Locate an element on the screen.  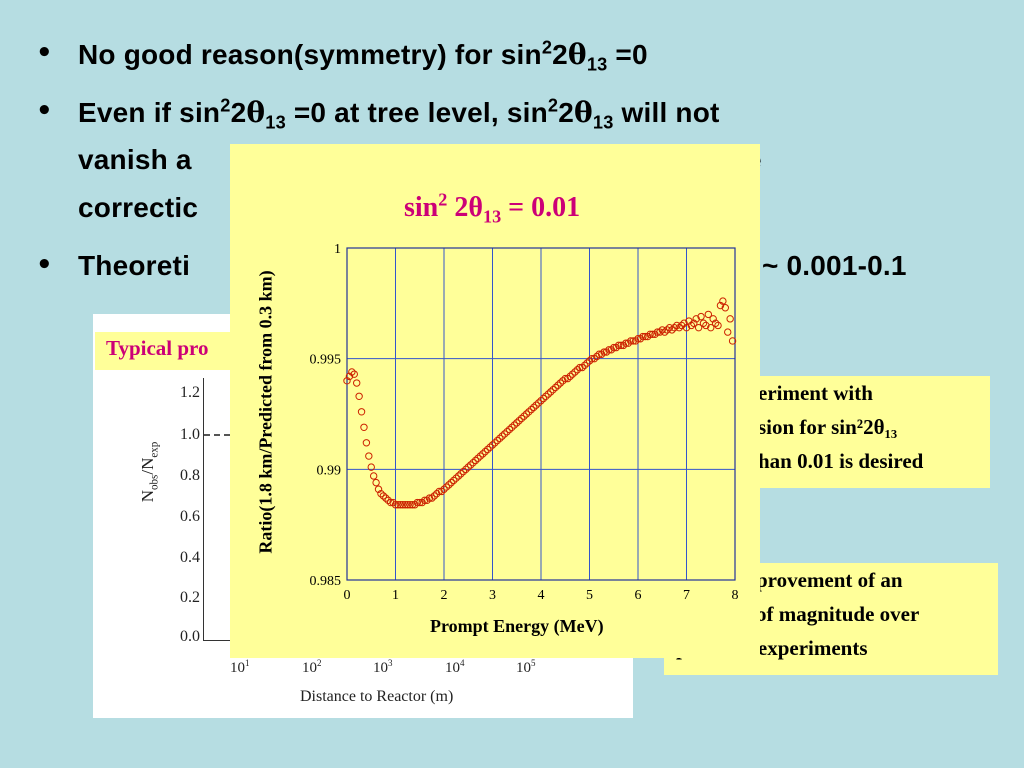
x-tick-label: 8 is located at coordinates (735, 595).